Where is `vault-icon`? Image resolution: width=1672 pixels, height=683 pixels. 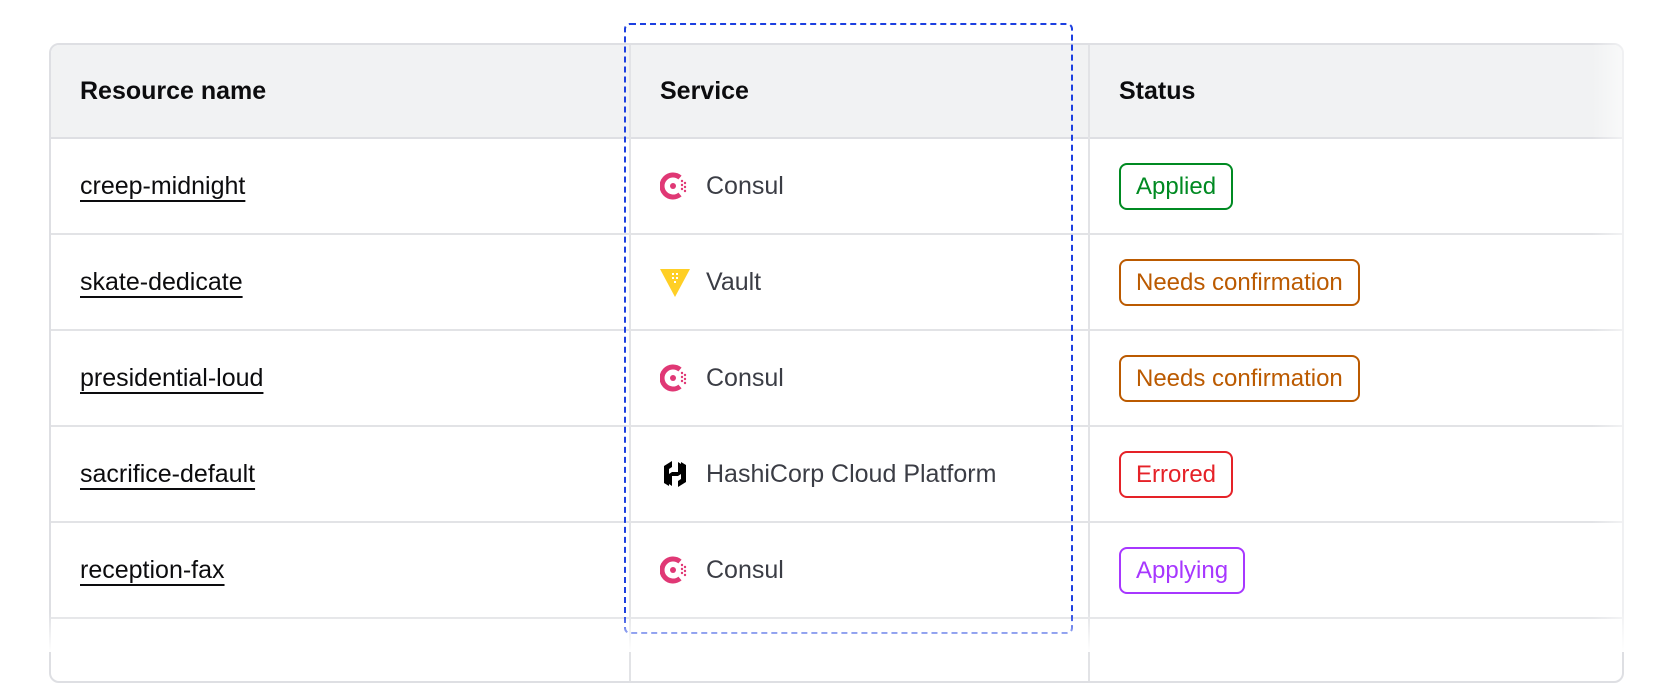
vault-icon is located at coordinates (675, 282).